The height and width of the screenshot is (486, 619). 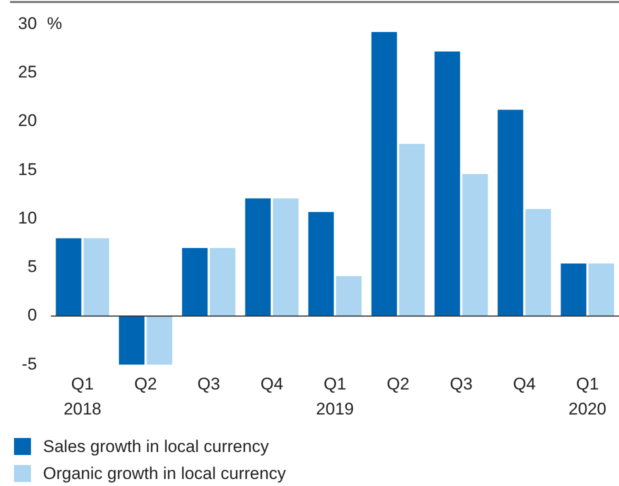 What do you see at coordinates (156, 446) in the screenshot?
I see `legend-label: Sales growth in local currency` at bounding box center [156, 446].